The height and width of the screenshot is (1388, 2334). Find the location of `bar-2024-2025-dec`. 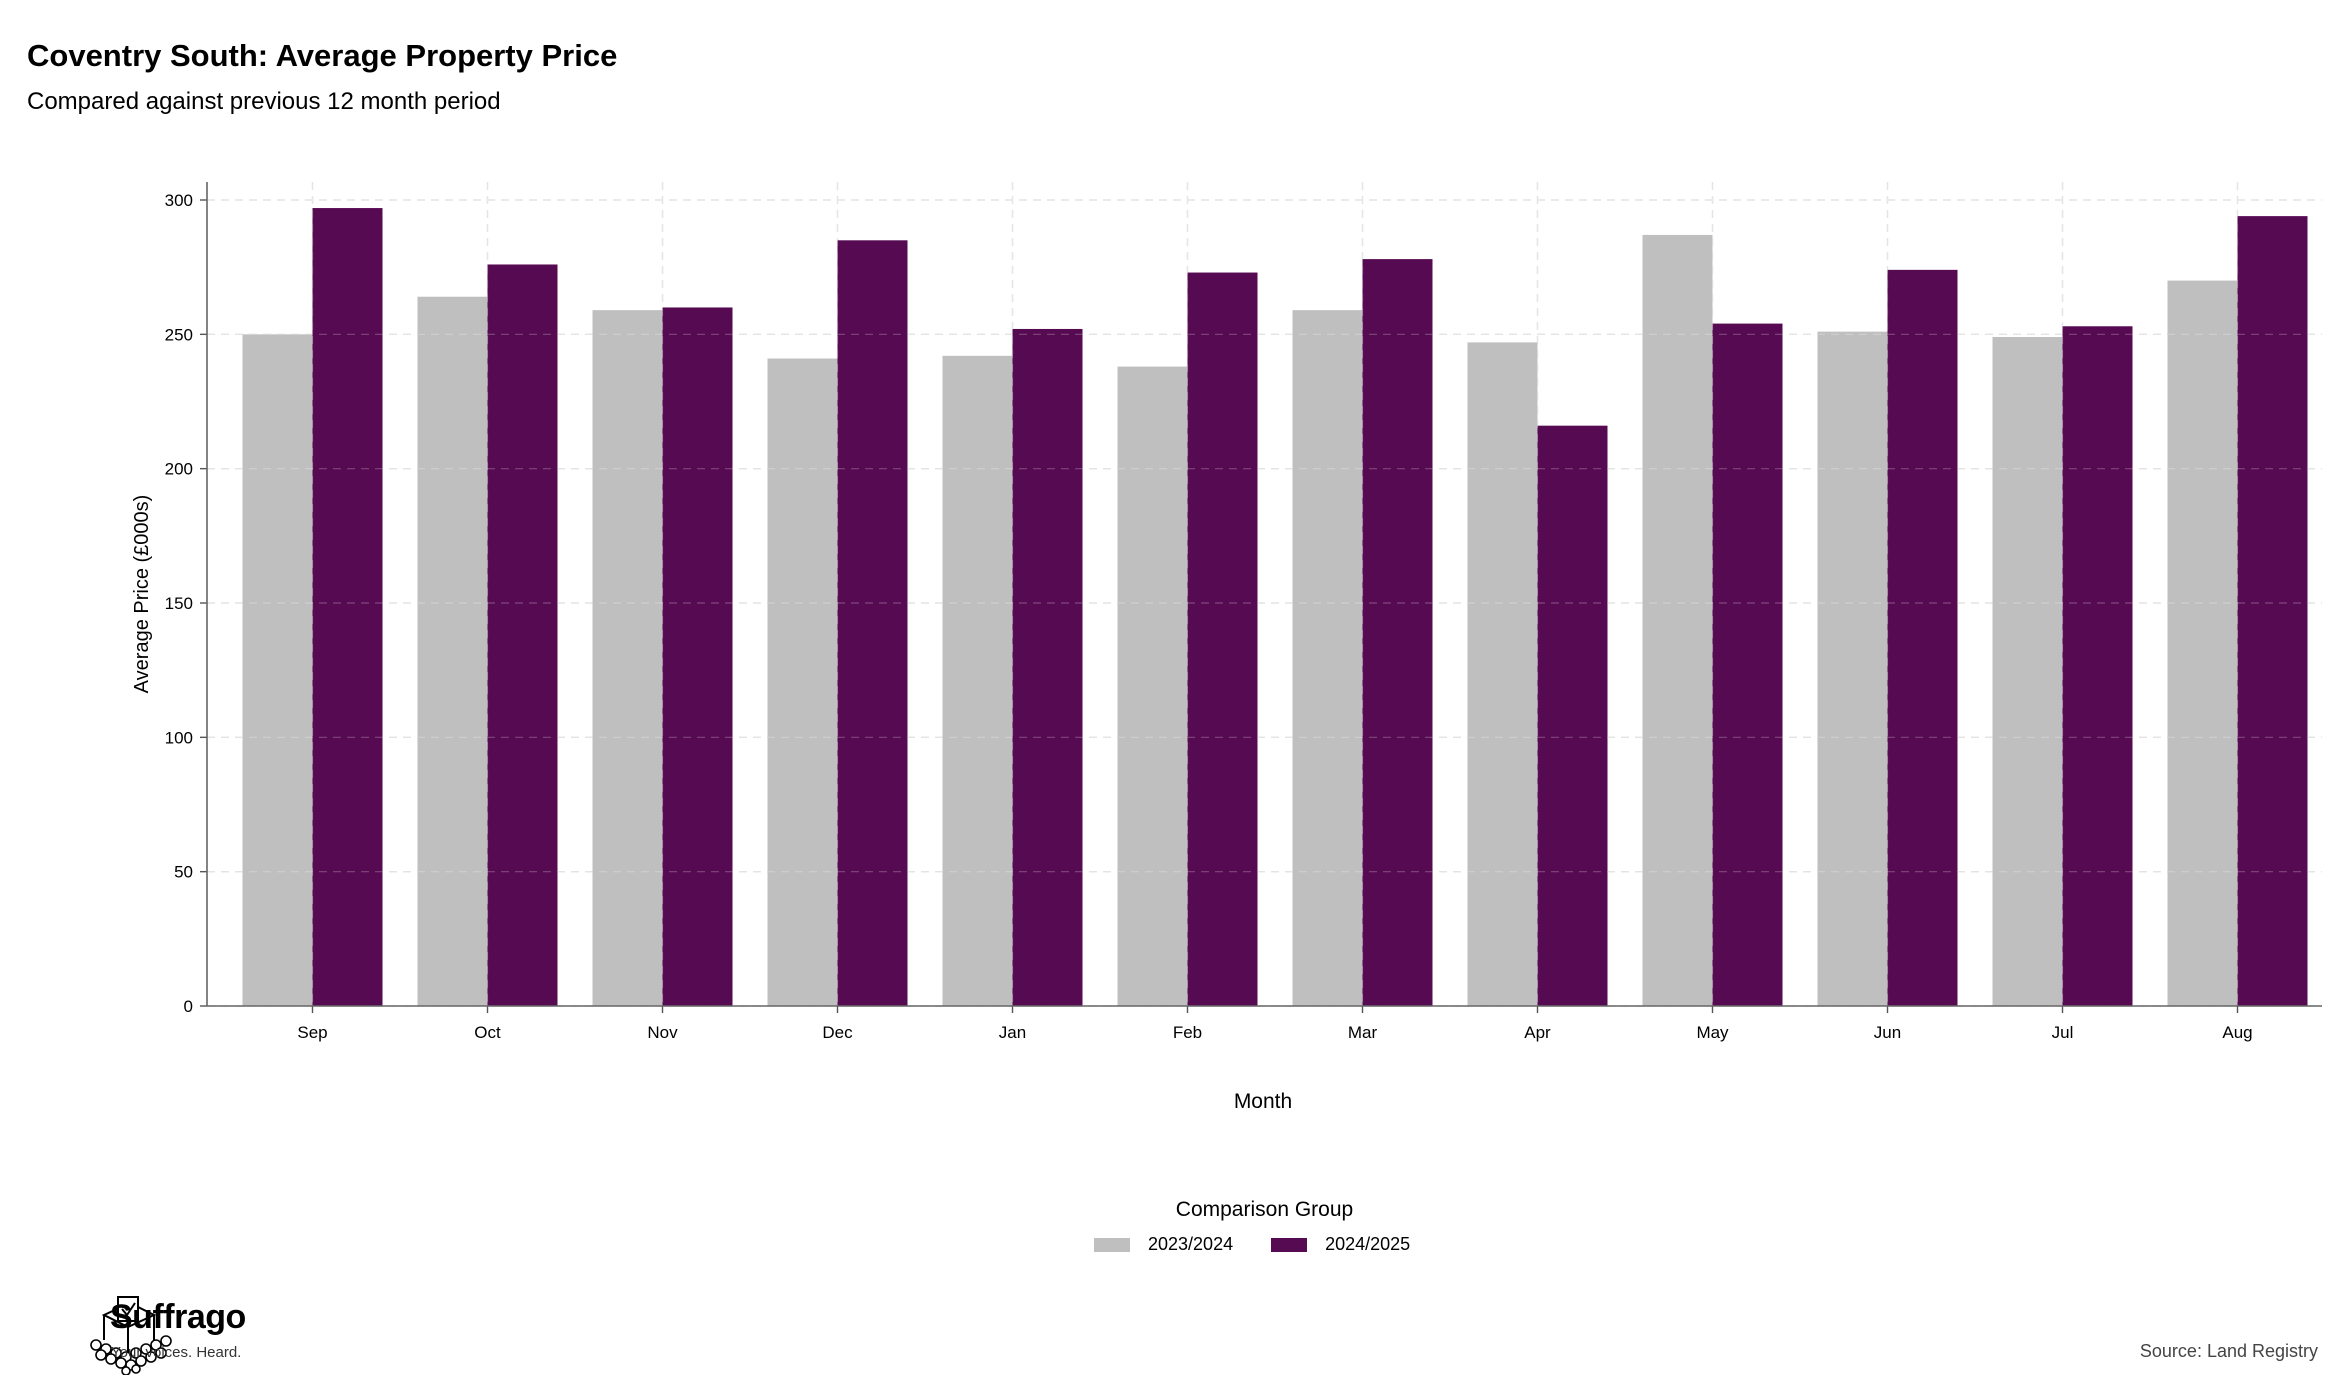

bar-2024-2025-dec is located at coordinates (872, 623).